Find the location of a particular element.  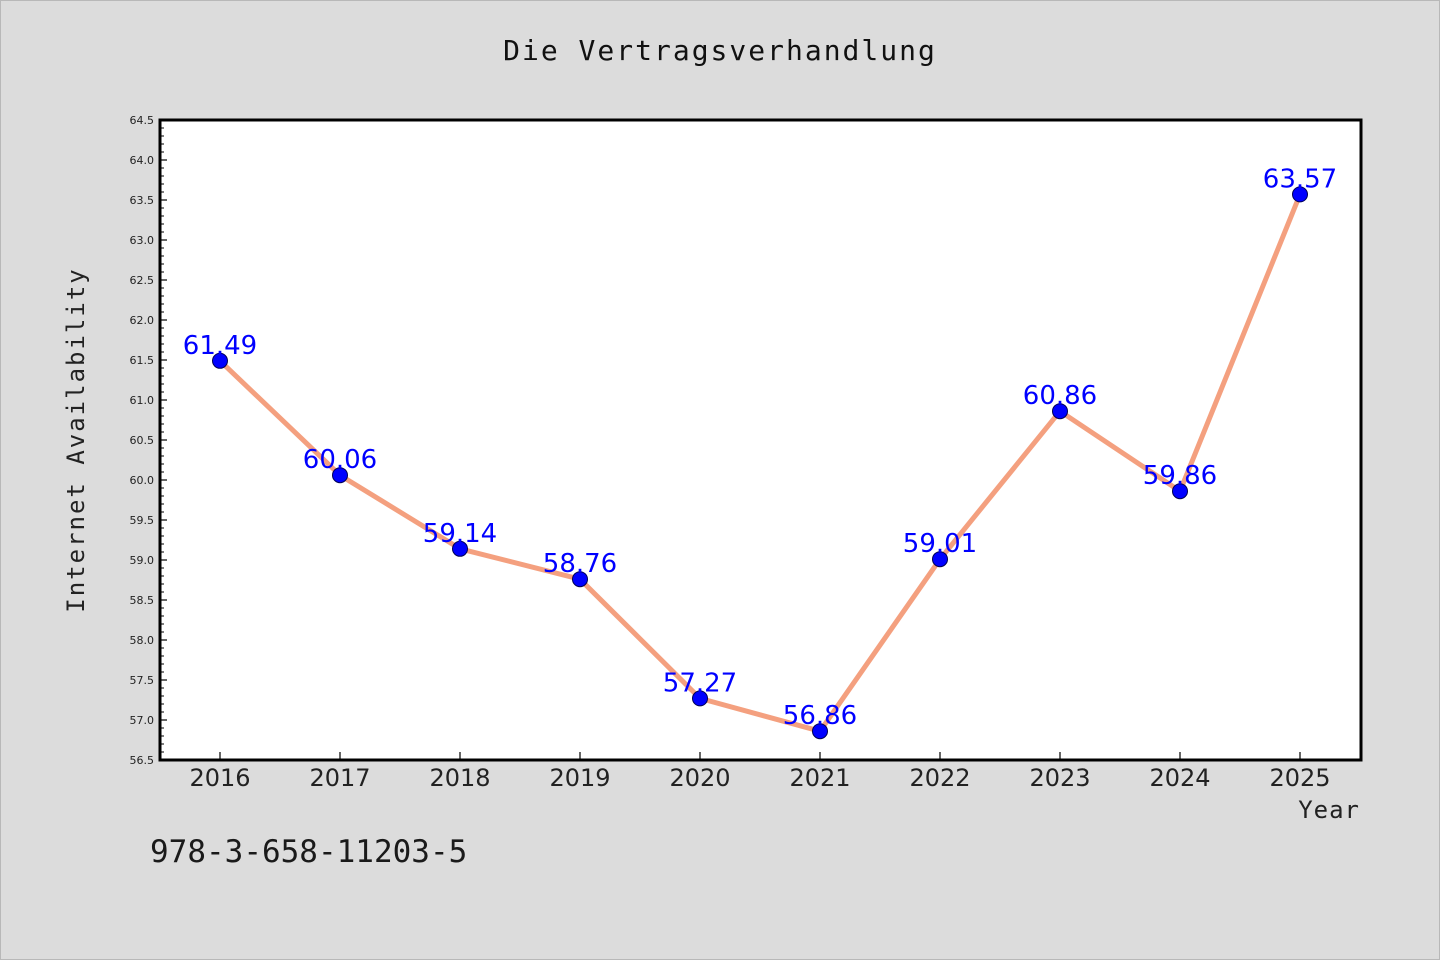

y-tick-label: 58.5 is located at coordinates (142, 600).